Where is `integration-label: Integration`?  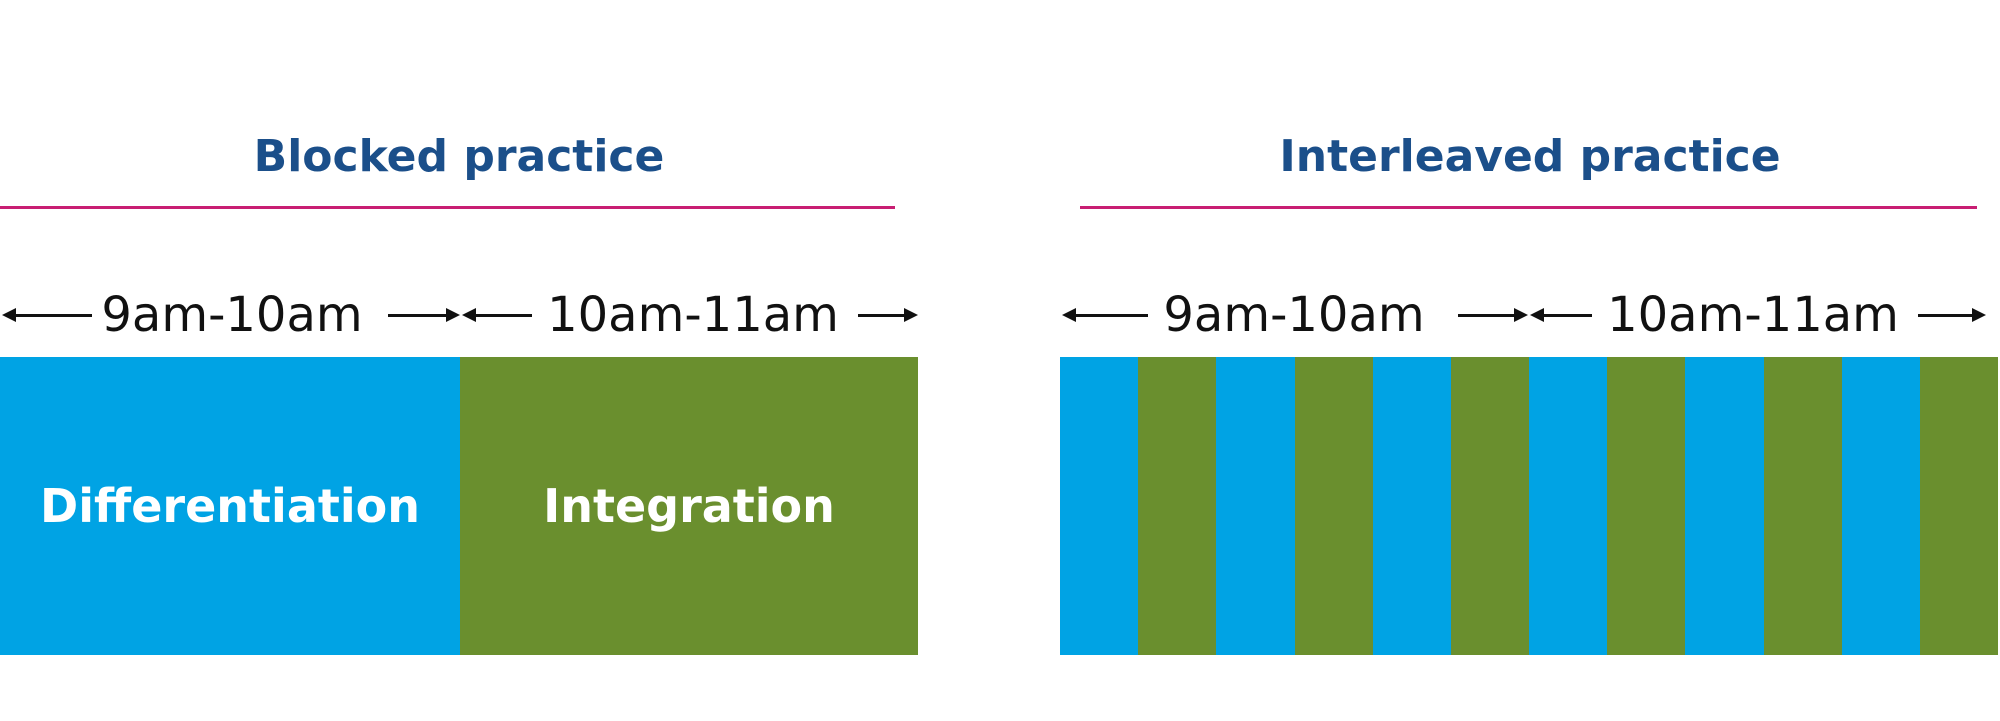
integration-label: Integration is located at coordinates (689, 506).